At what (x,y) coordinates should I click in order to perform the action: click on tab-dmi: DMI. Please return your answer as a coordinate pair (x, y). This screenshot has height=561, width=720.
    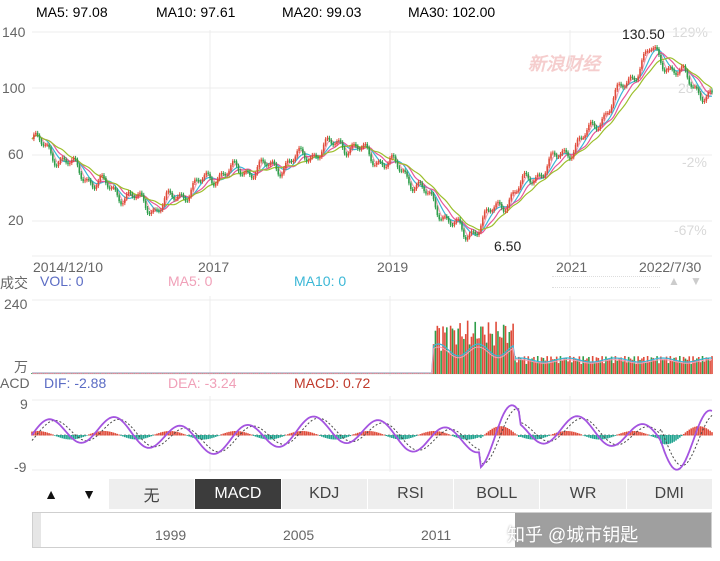
    Looking at the image, I should click on (668, 494).